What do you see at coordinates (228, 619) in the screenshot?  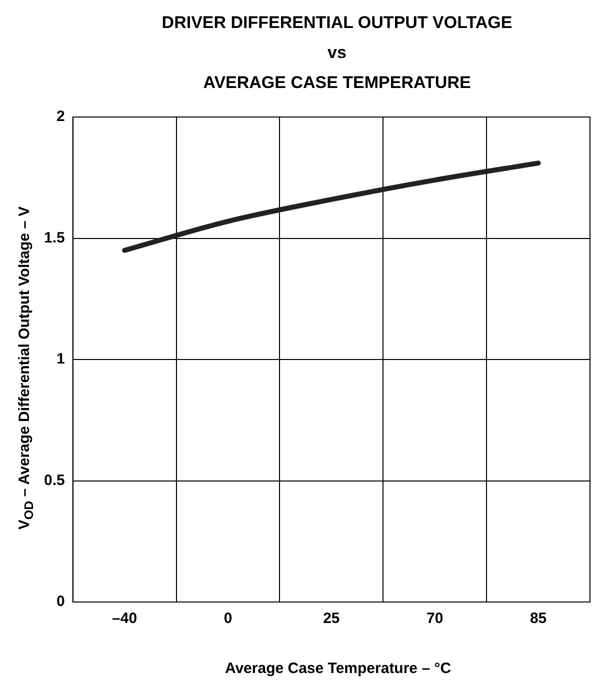 I see `x-tick-label: 0` at bounding box center [228, 619].